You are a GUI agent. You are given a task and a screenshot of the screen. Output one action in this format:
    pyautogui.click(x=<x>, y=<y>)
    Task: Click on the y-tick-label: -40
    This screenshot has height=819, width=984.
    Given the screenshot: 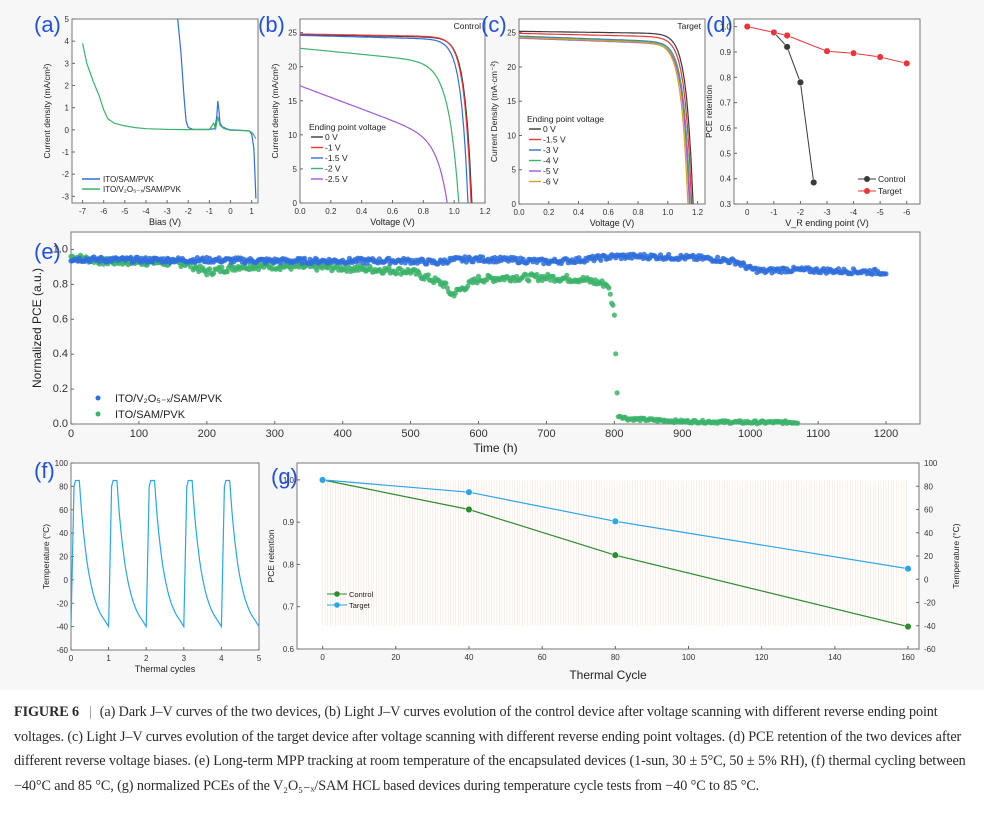 What is the action you would take?
    pyautogui.click(x=62, y=627)
    